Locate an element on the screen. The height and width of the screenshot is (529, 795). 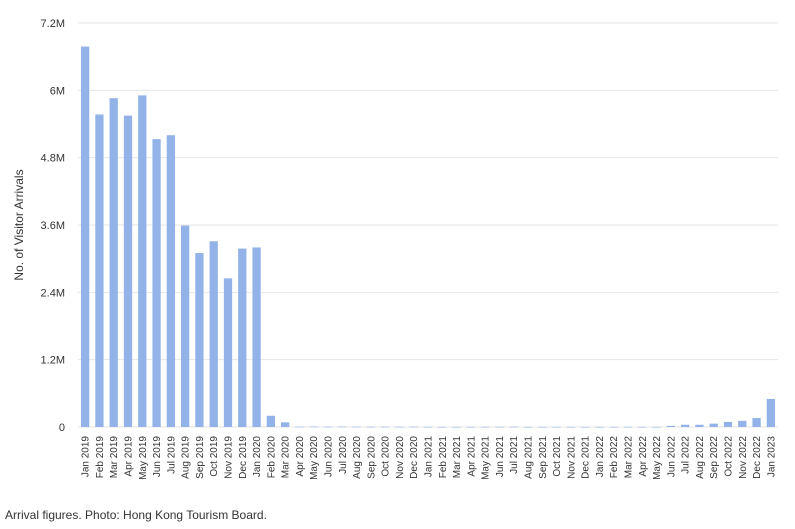
x-tick-label: Oct 2020 is located at coordinates (386, 456).